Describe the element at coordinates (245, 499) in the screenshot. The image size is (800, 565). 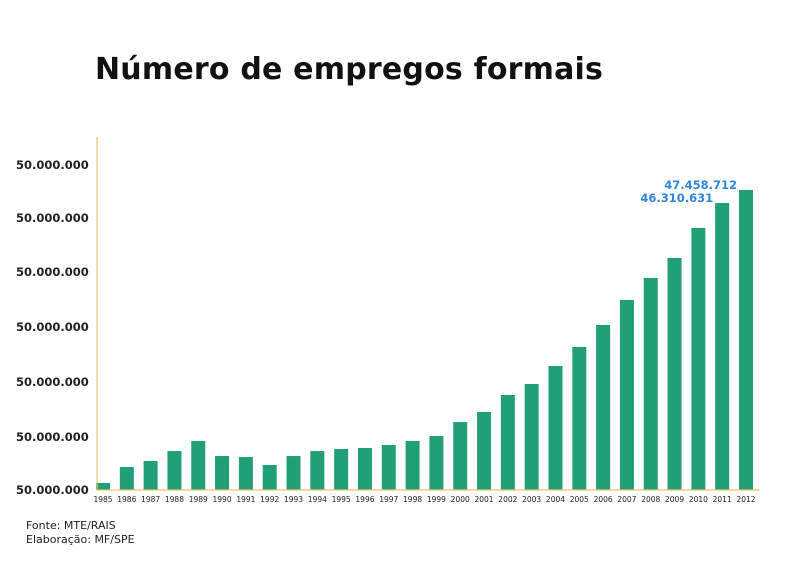
I see `x-tick-label: 1991` at that location.